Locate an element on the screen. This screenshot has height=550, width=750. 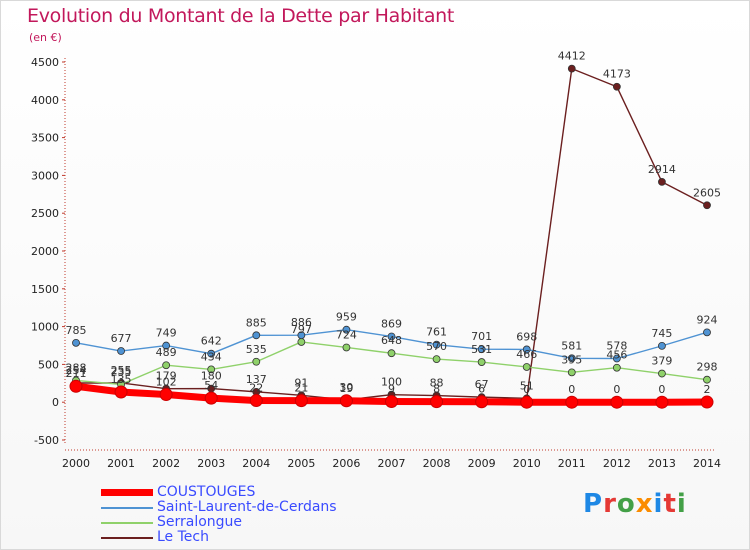
legend-label: Saint-Laurent-de-Cerdans is located at coordinates (247, 507).